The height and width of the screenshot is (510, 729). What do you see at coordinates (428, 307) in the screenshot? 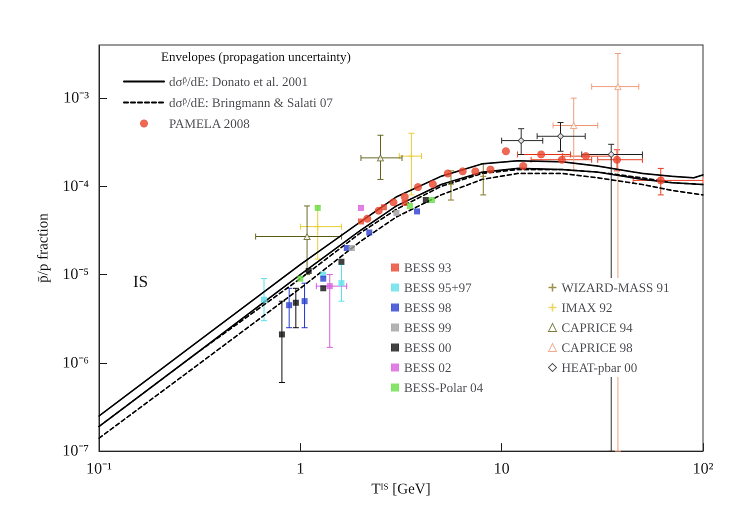
I see `legend-label: BESS 98` at bounding box center [428, 307].